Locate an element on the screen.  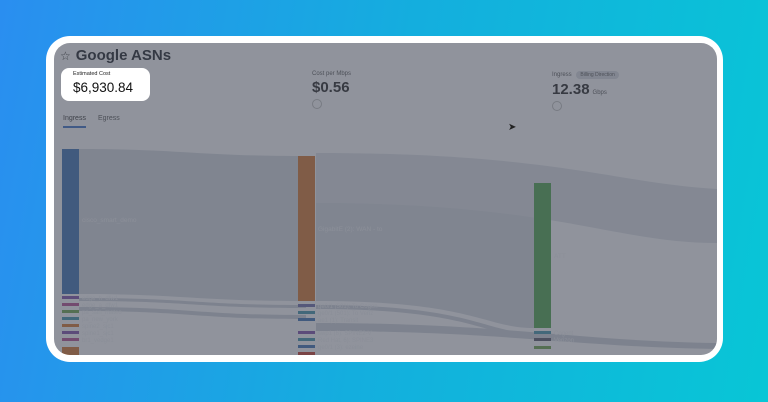
estimated-cost-label: Estimated Cost is located at coordinates (92, 74).